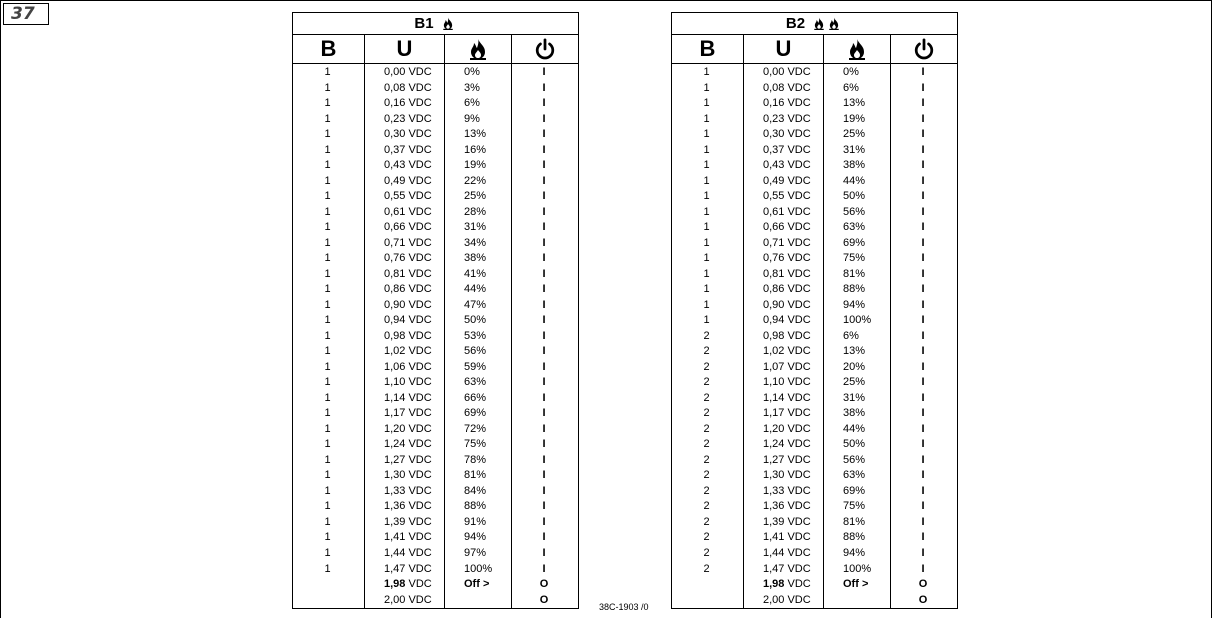  What do you see at coordinates (795, 23) in the screenshot?
I see `table-title-label: B2` at bounding box center [795, 23].